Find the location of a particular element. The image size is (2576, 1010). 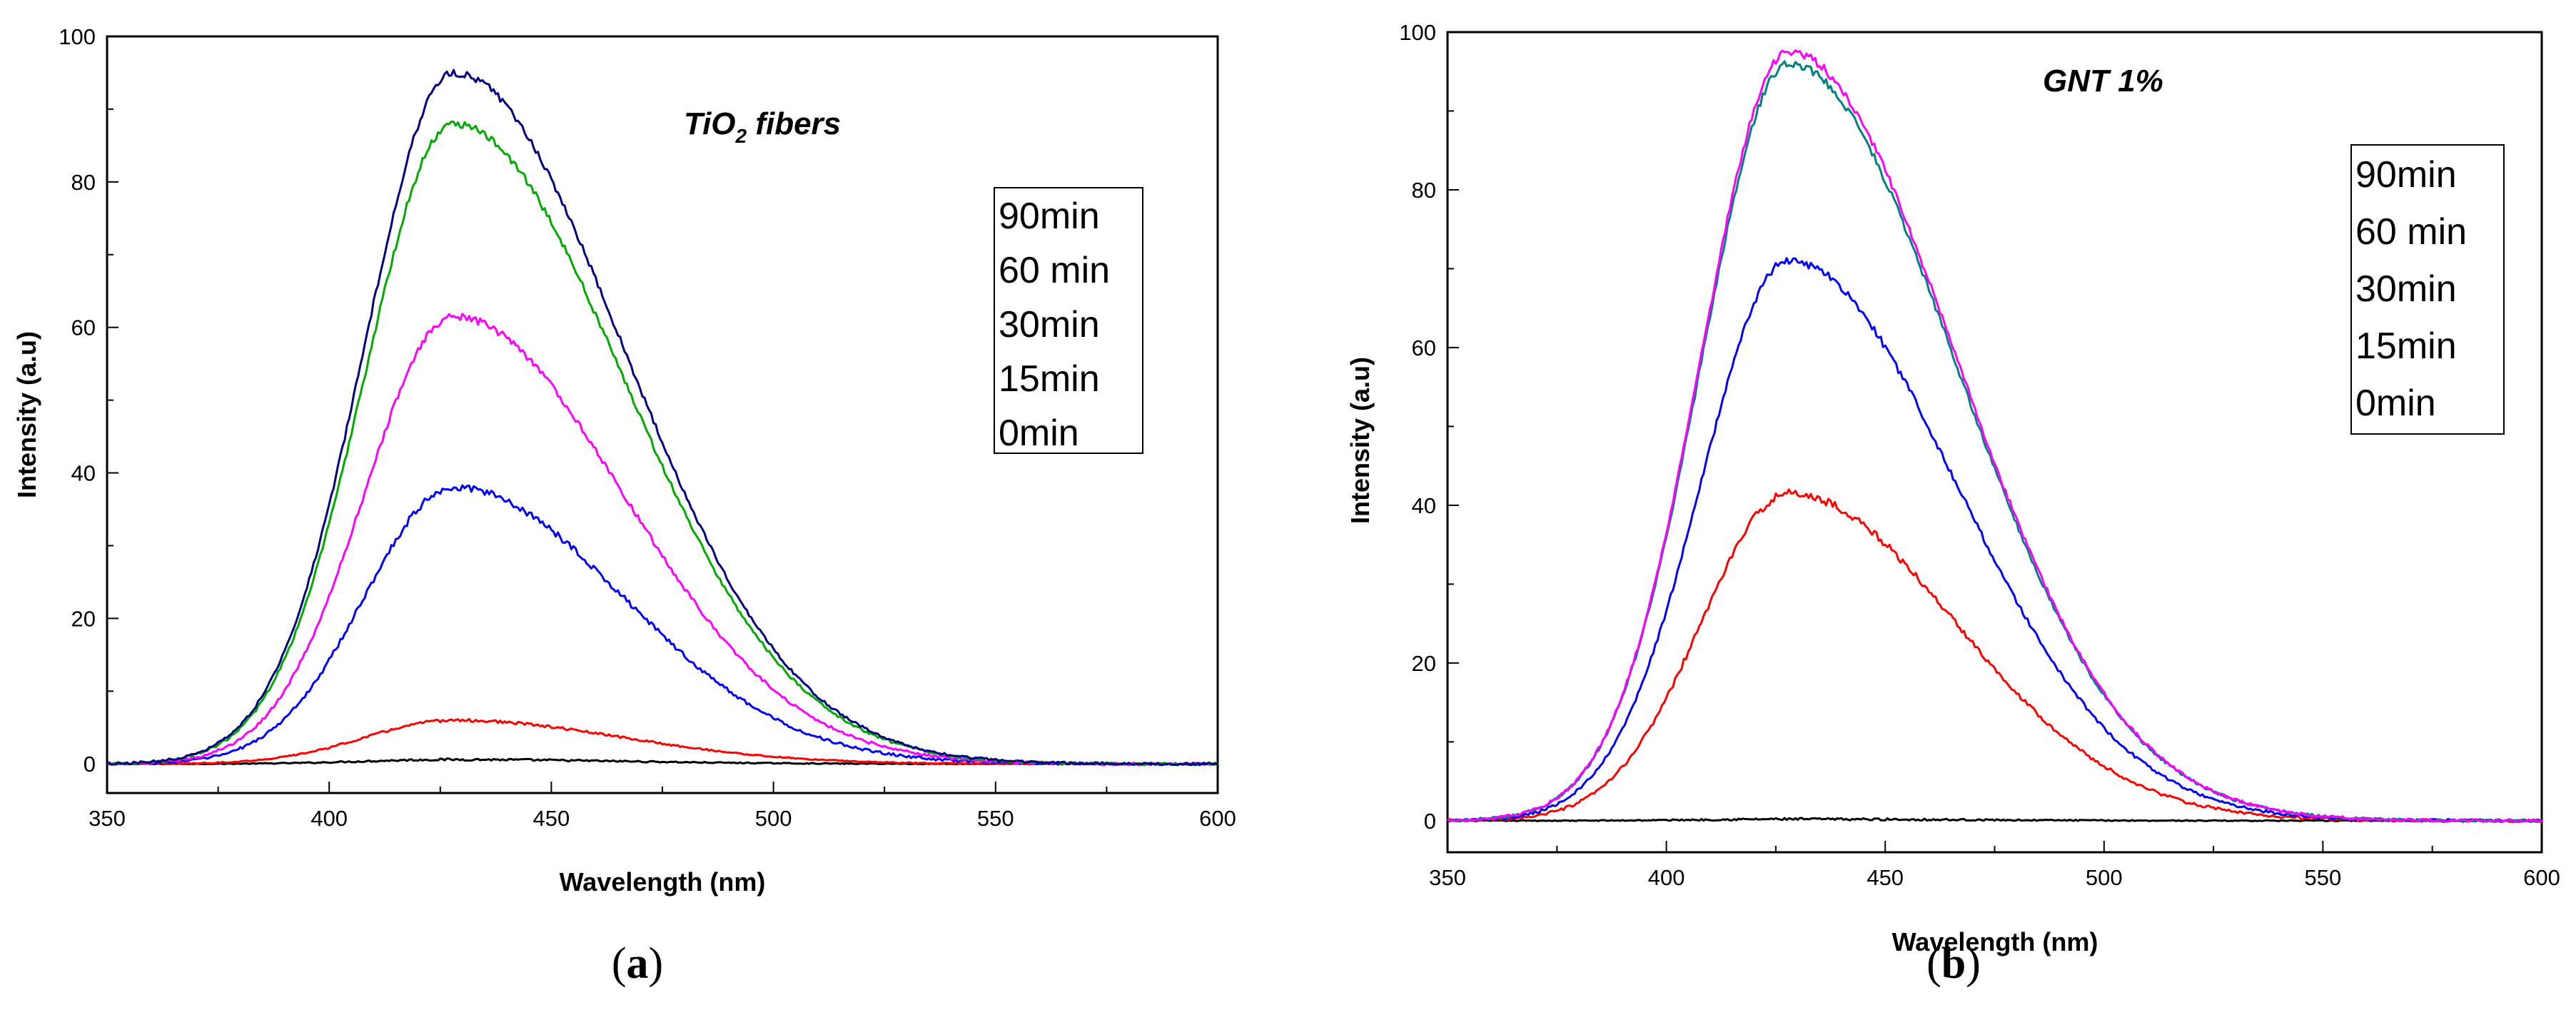

x-tick-label-a-550: 550 is located at coordinates (995, 818).